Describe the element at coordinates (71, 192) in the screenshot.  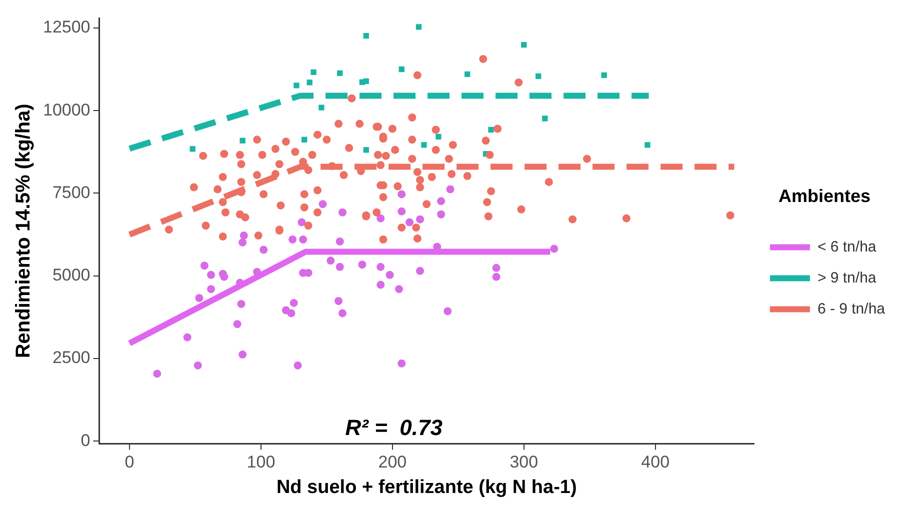
I see `y-tick-label: 7500` at that location.